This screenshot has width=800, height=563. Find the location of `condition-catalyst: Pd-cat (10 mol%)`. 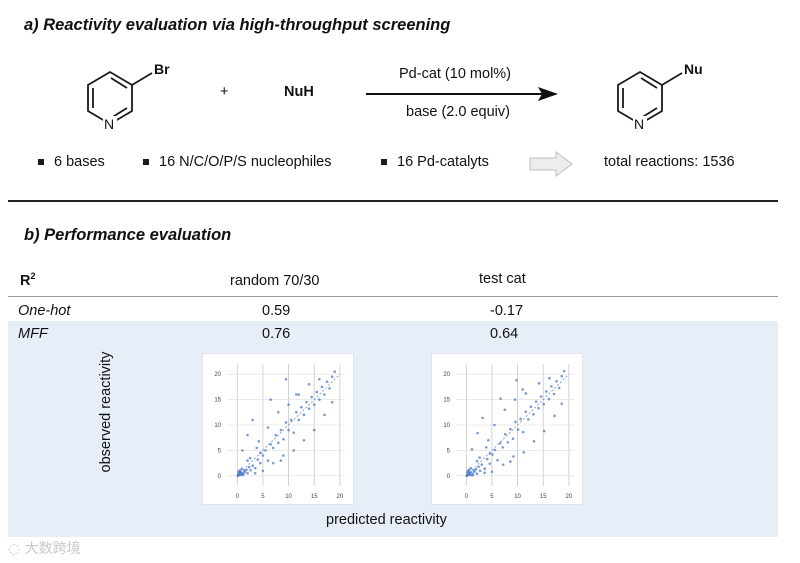

condition-catalyst: Pd-cat (10 mol%) is located at coordinates (455, 74).